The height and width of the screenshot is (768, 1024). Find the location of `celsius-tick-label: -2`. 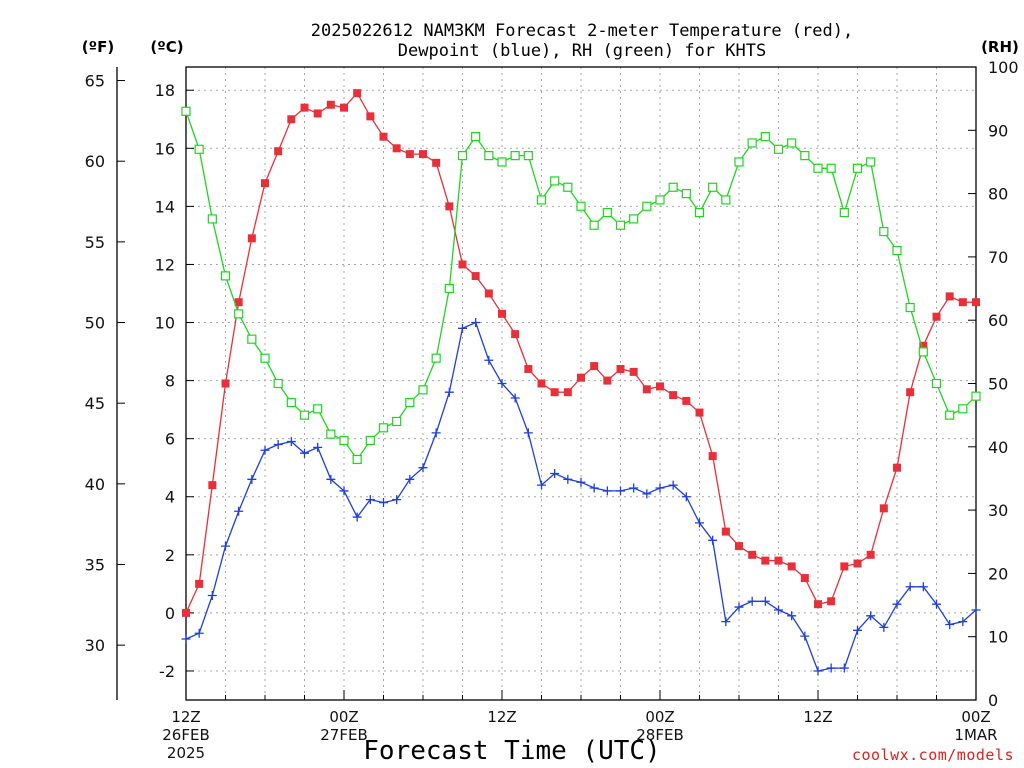

celsius-tick-label: -2 is located at coordinates (167, 671).